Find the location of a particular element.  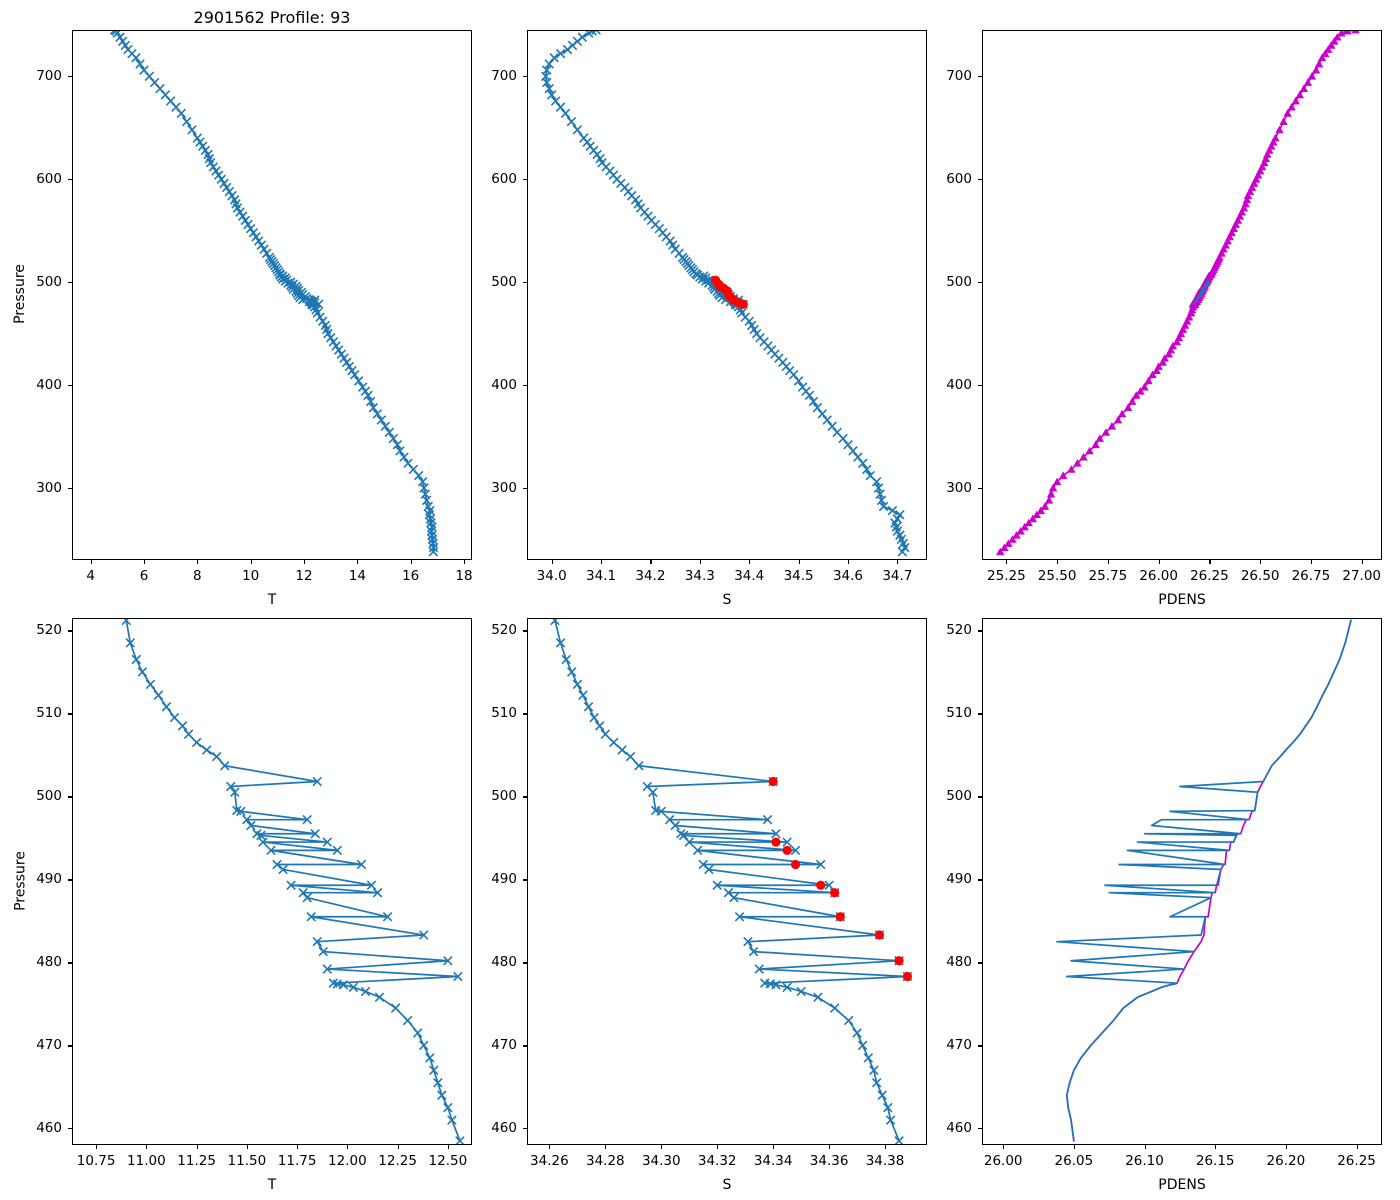

ytick-label-top-temperature-0: 300 is located at coordinates (49, 487).